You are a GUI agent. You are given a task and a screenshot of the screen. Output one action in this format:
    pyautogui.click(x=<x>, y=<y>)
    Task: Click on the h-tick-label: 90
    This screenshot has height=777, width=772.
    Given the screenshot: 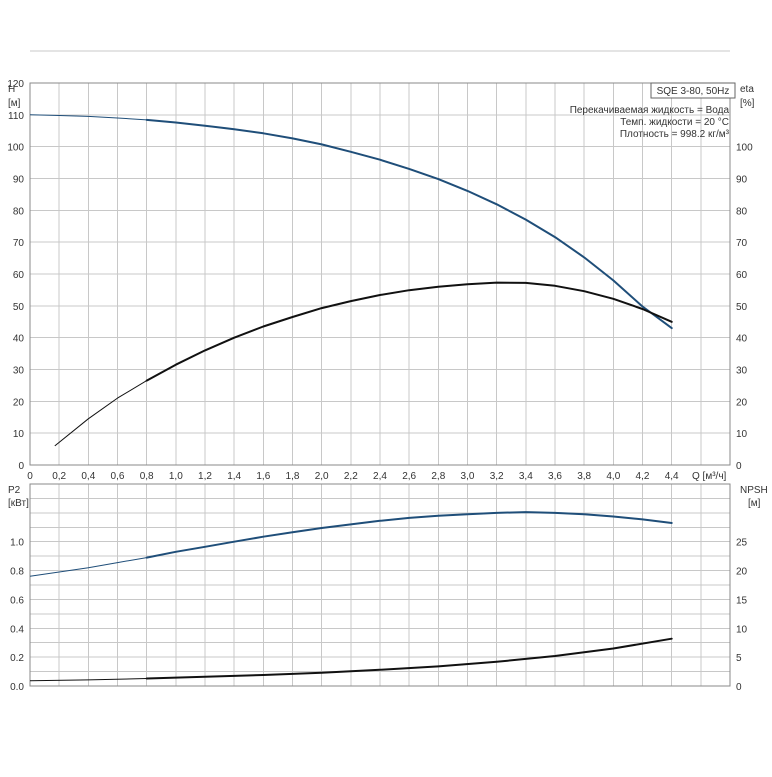 What is the action you would take?
    pyautogui.click(x=19, y=180)
    